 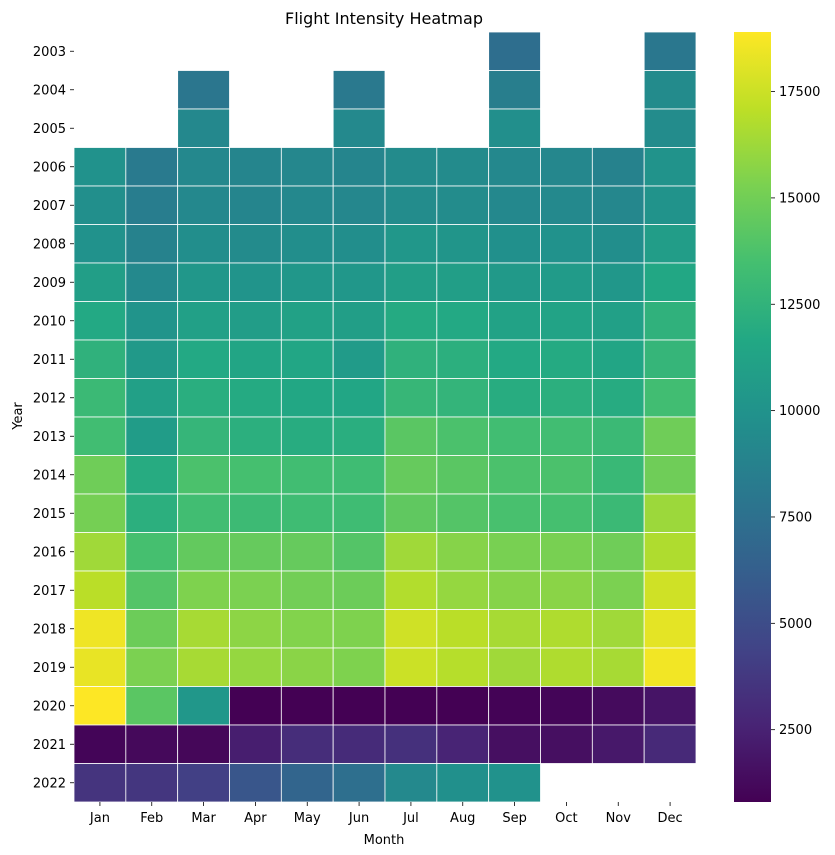 What do you see at coordinates (49, 398) in the screenshot?
I see `y-tick-label: 2012` at bounding box center [49, 398].